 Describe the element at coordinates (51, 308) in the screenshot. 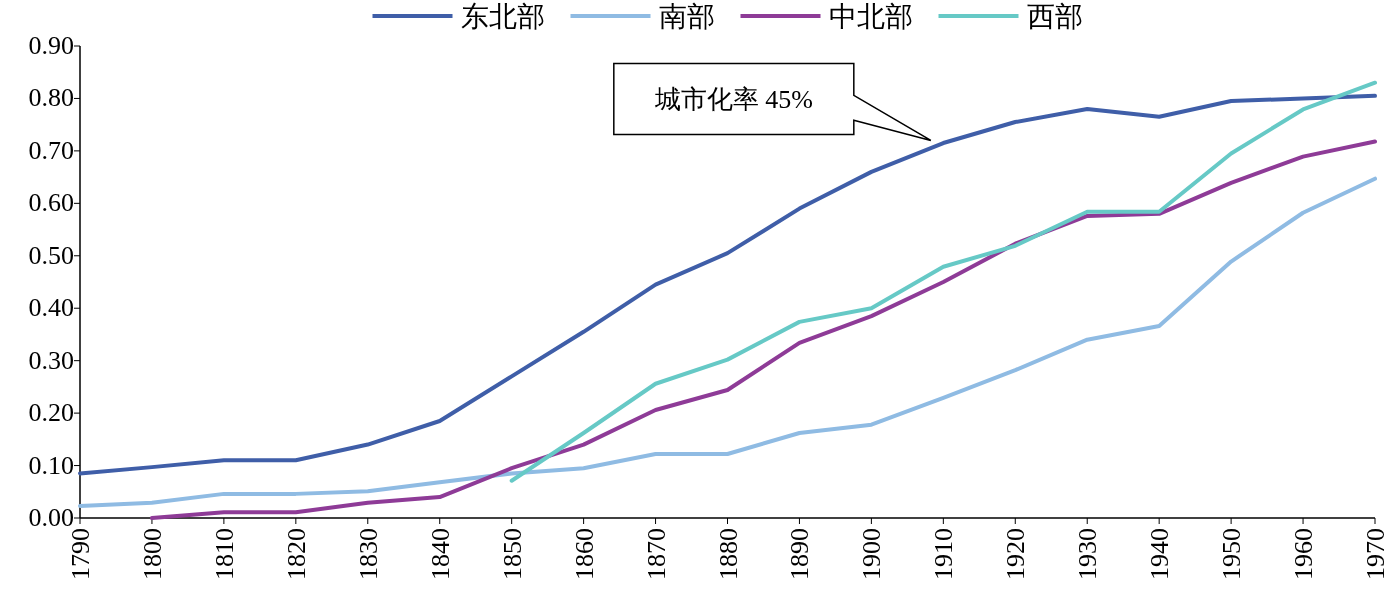

I see `y-tick-label: 0.40` at that location.